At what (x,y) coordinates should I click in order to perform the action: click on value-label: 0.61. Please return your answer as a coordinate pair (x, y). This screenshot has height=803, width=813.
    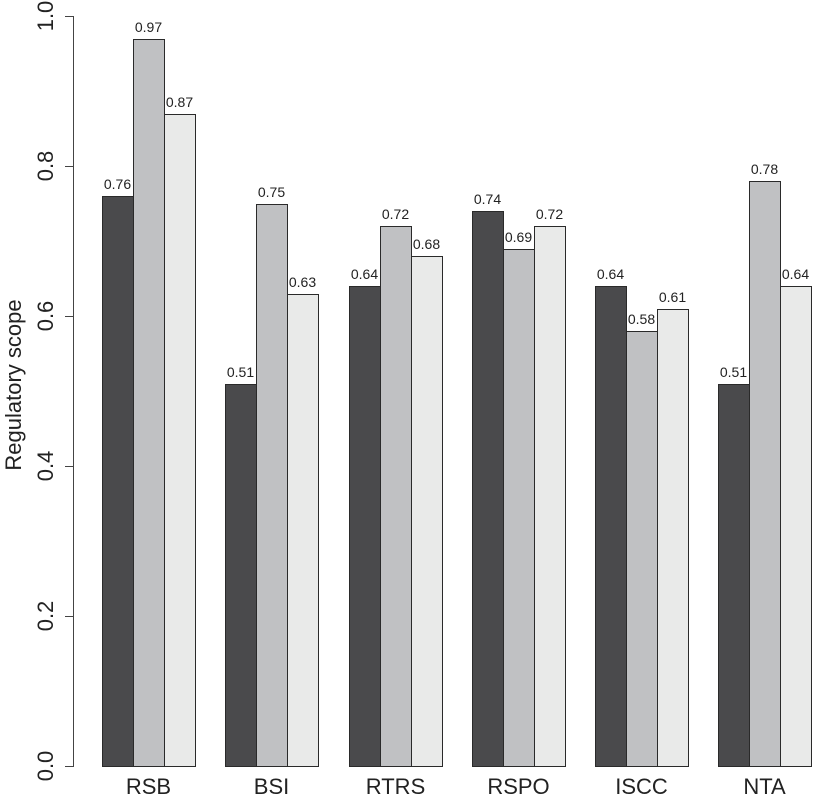
    Looking at the image, I should click on (672, 297).